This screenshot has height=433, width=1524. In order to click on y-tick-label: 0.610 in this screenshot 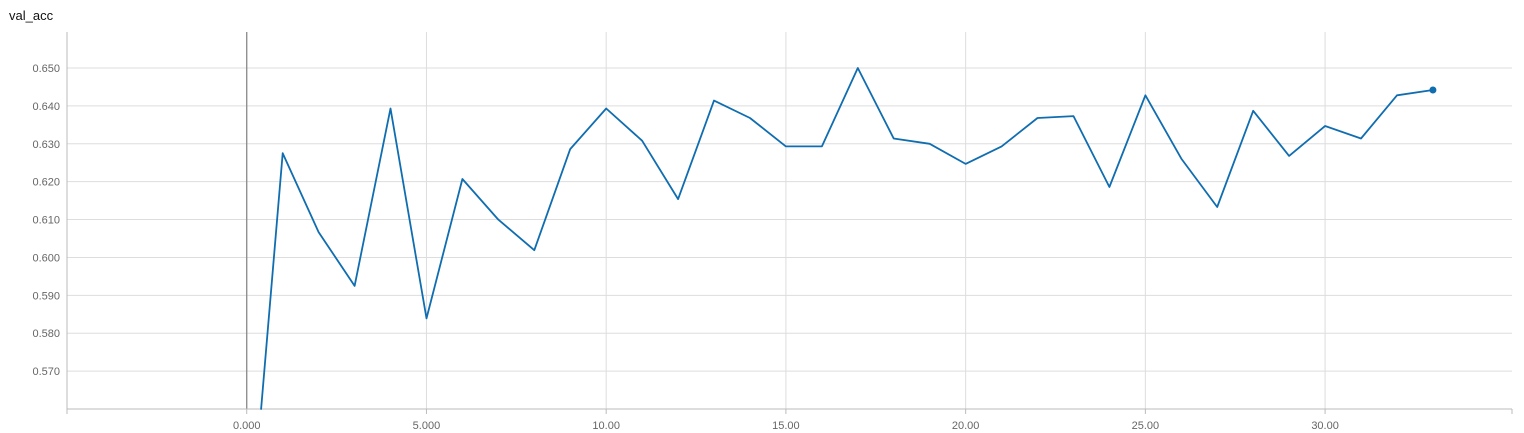, I will do `click(46, 221)`.